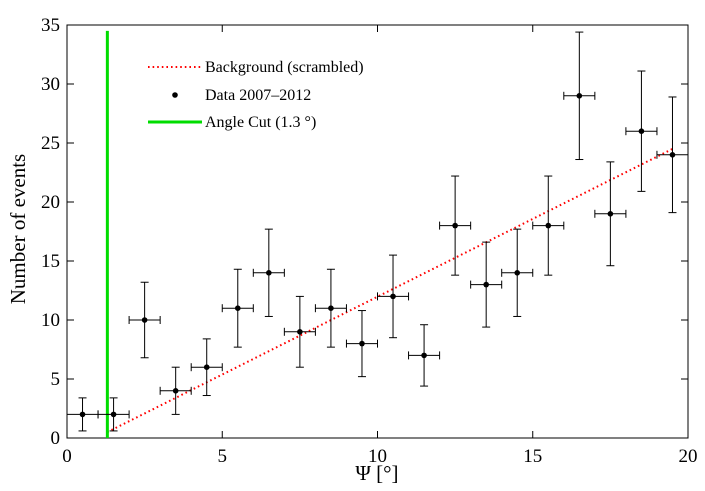 The width and height of the screenshot is (705, 491). What do you see at coordinates (50, 261) in the screenshot?
I see `y-tick-label: 15` at bounding box center [50, 261].